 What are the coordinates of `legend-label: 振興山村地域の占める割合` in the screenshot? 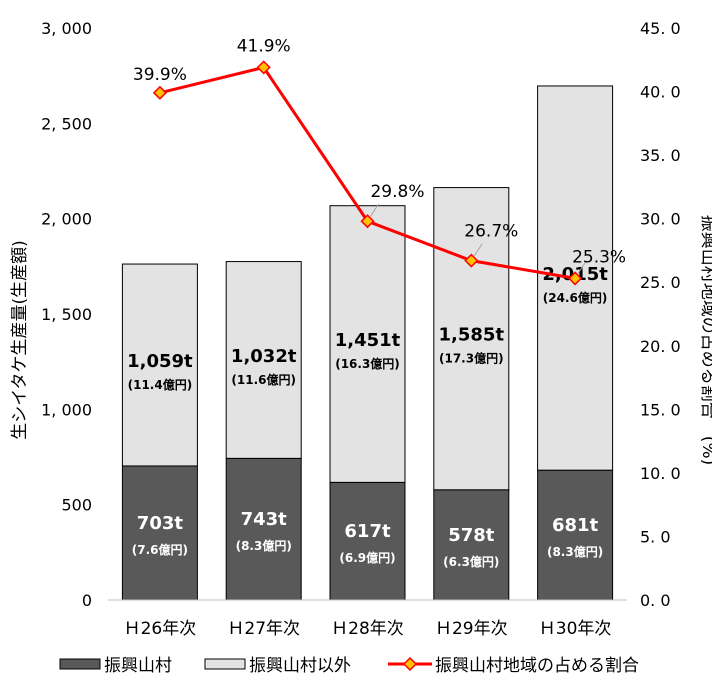 It's located at (537, 666).